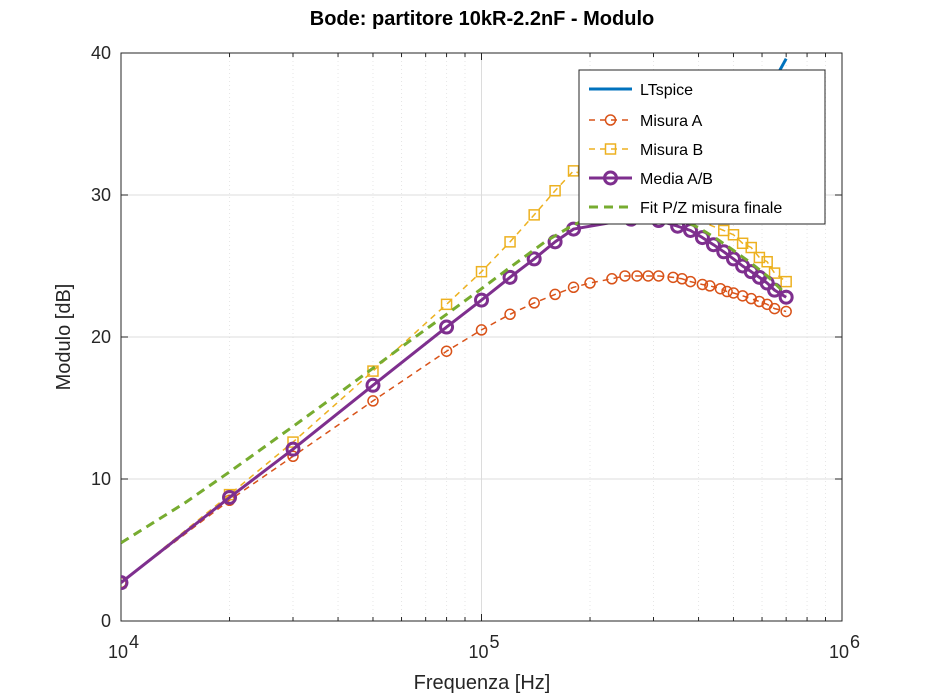 The height and width of the screenshot is (697, 930). Describe the element at coordinates (64, 337) in the screenshot. I see `y-axis-label: Modulo [dB]` at that location.